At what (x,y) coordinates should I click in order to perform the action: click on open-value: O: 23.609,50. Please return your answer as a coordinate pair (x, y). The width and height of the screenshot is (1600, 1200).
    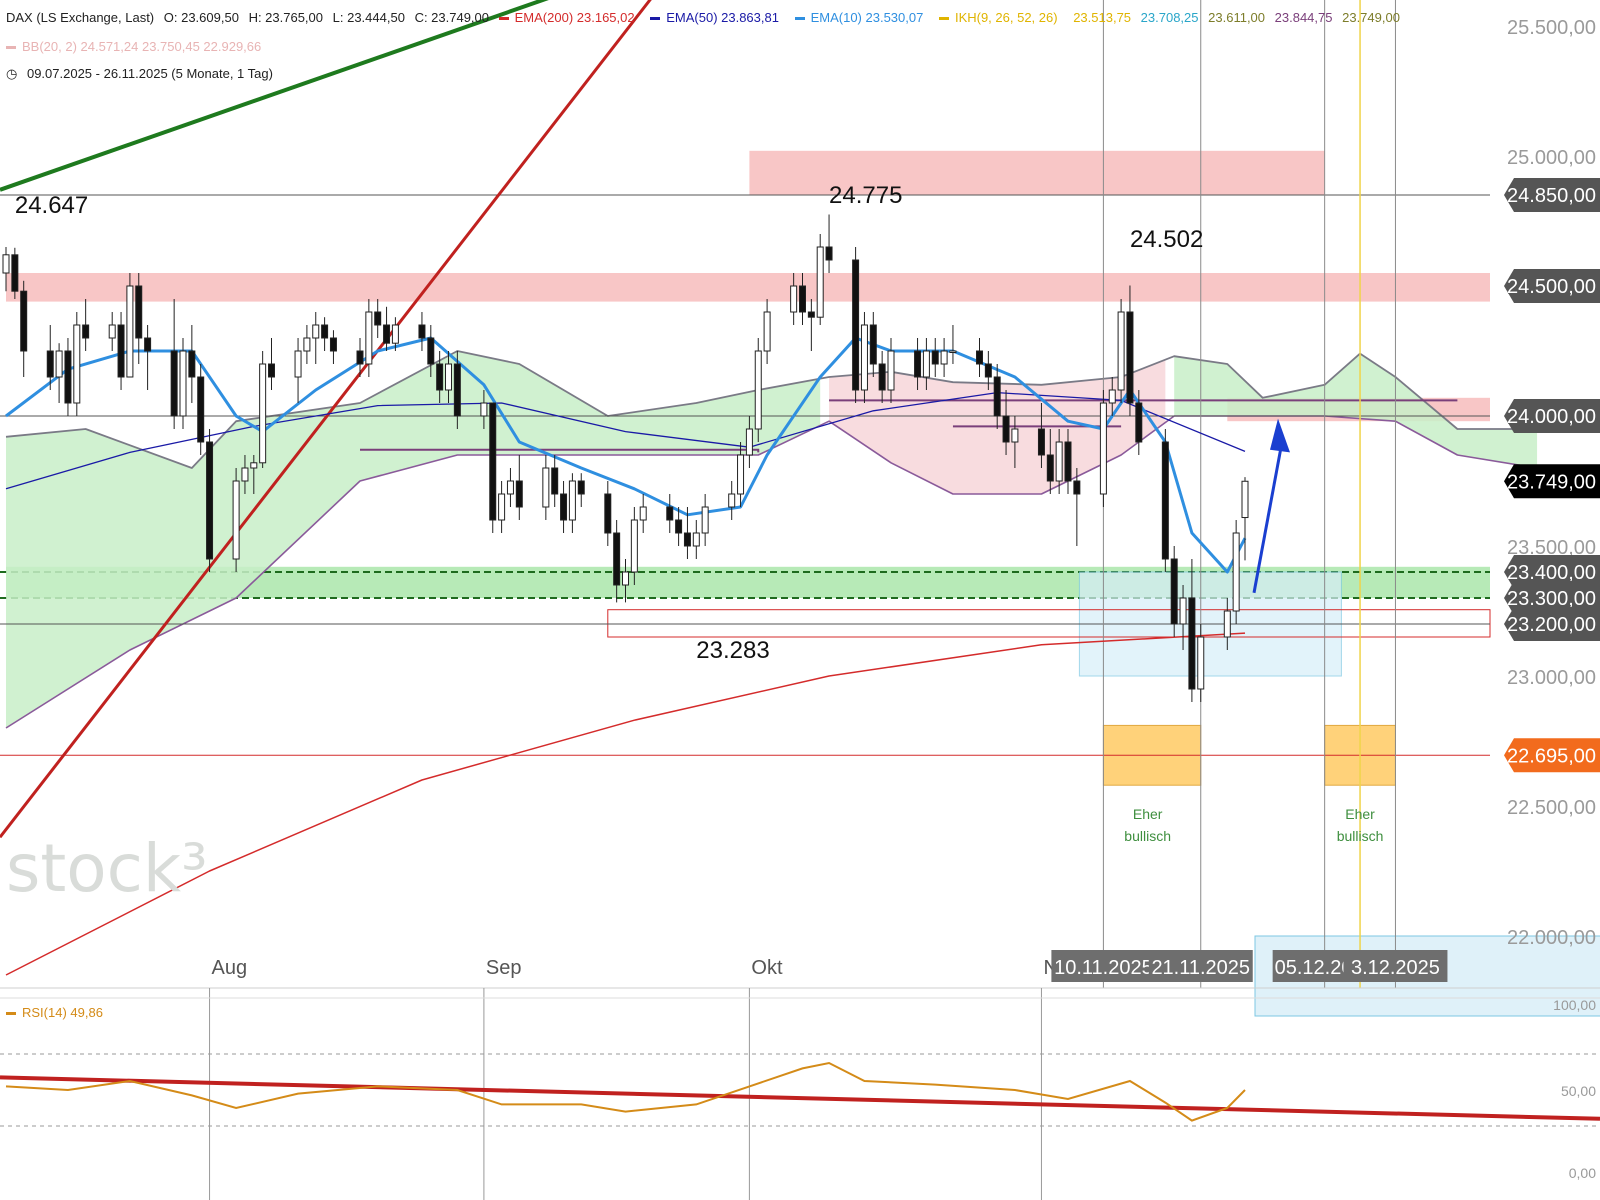
    Looking at the image, I should click on (201, 17).